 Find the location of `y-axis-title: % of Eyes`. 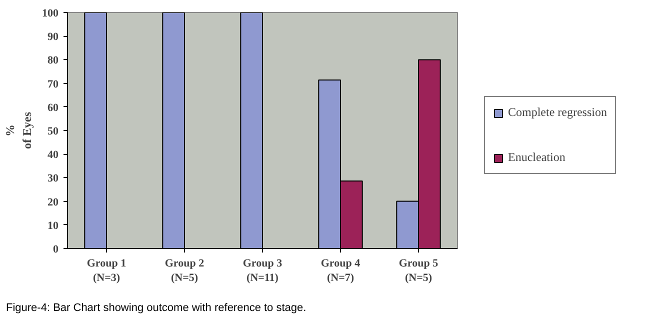

y-axis-title: % of Eyes is located at coordinates (18, 130).